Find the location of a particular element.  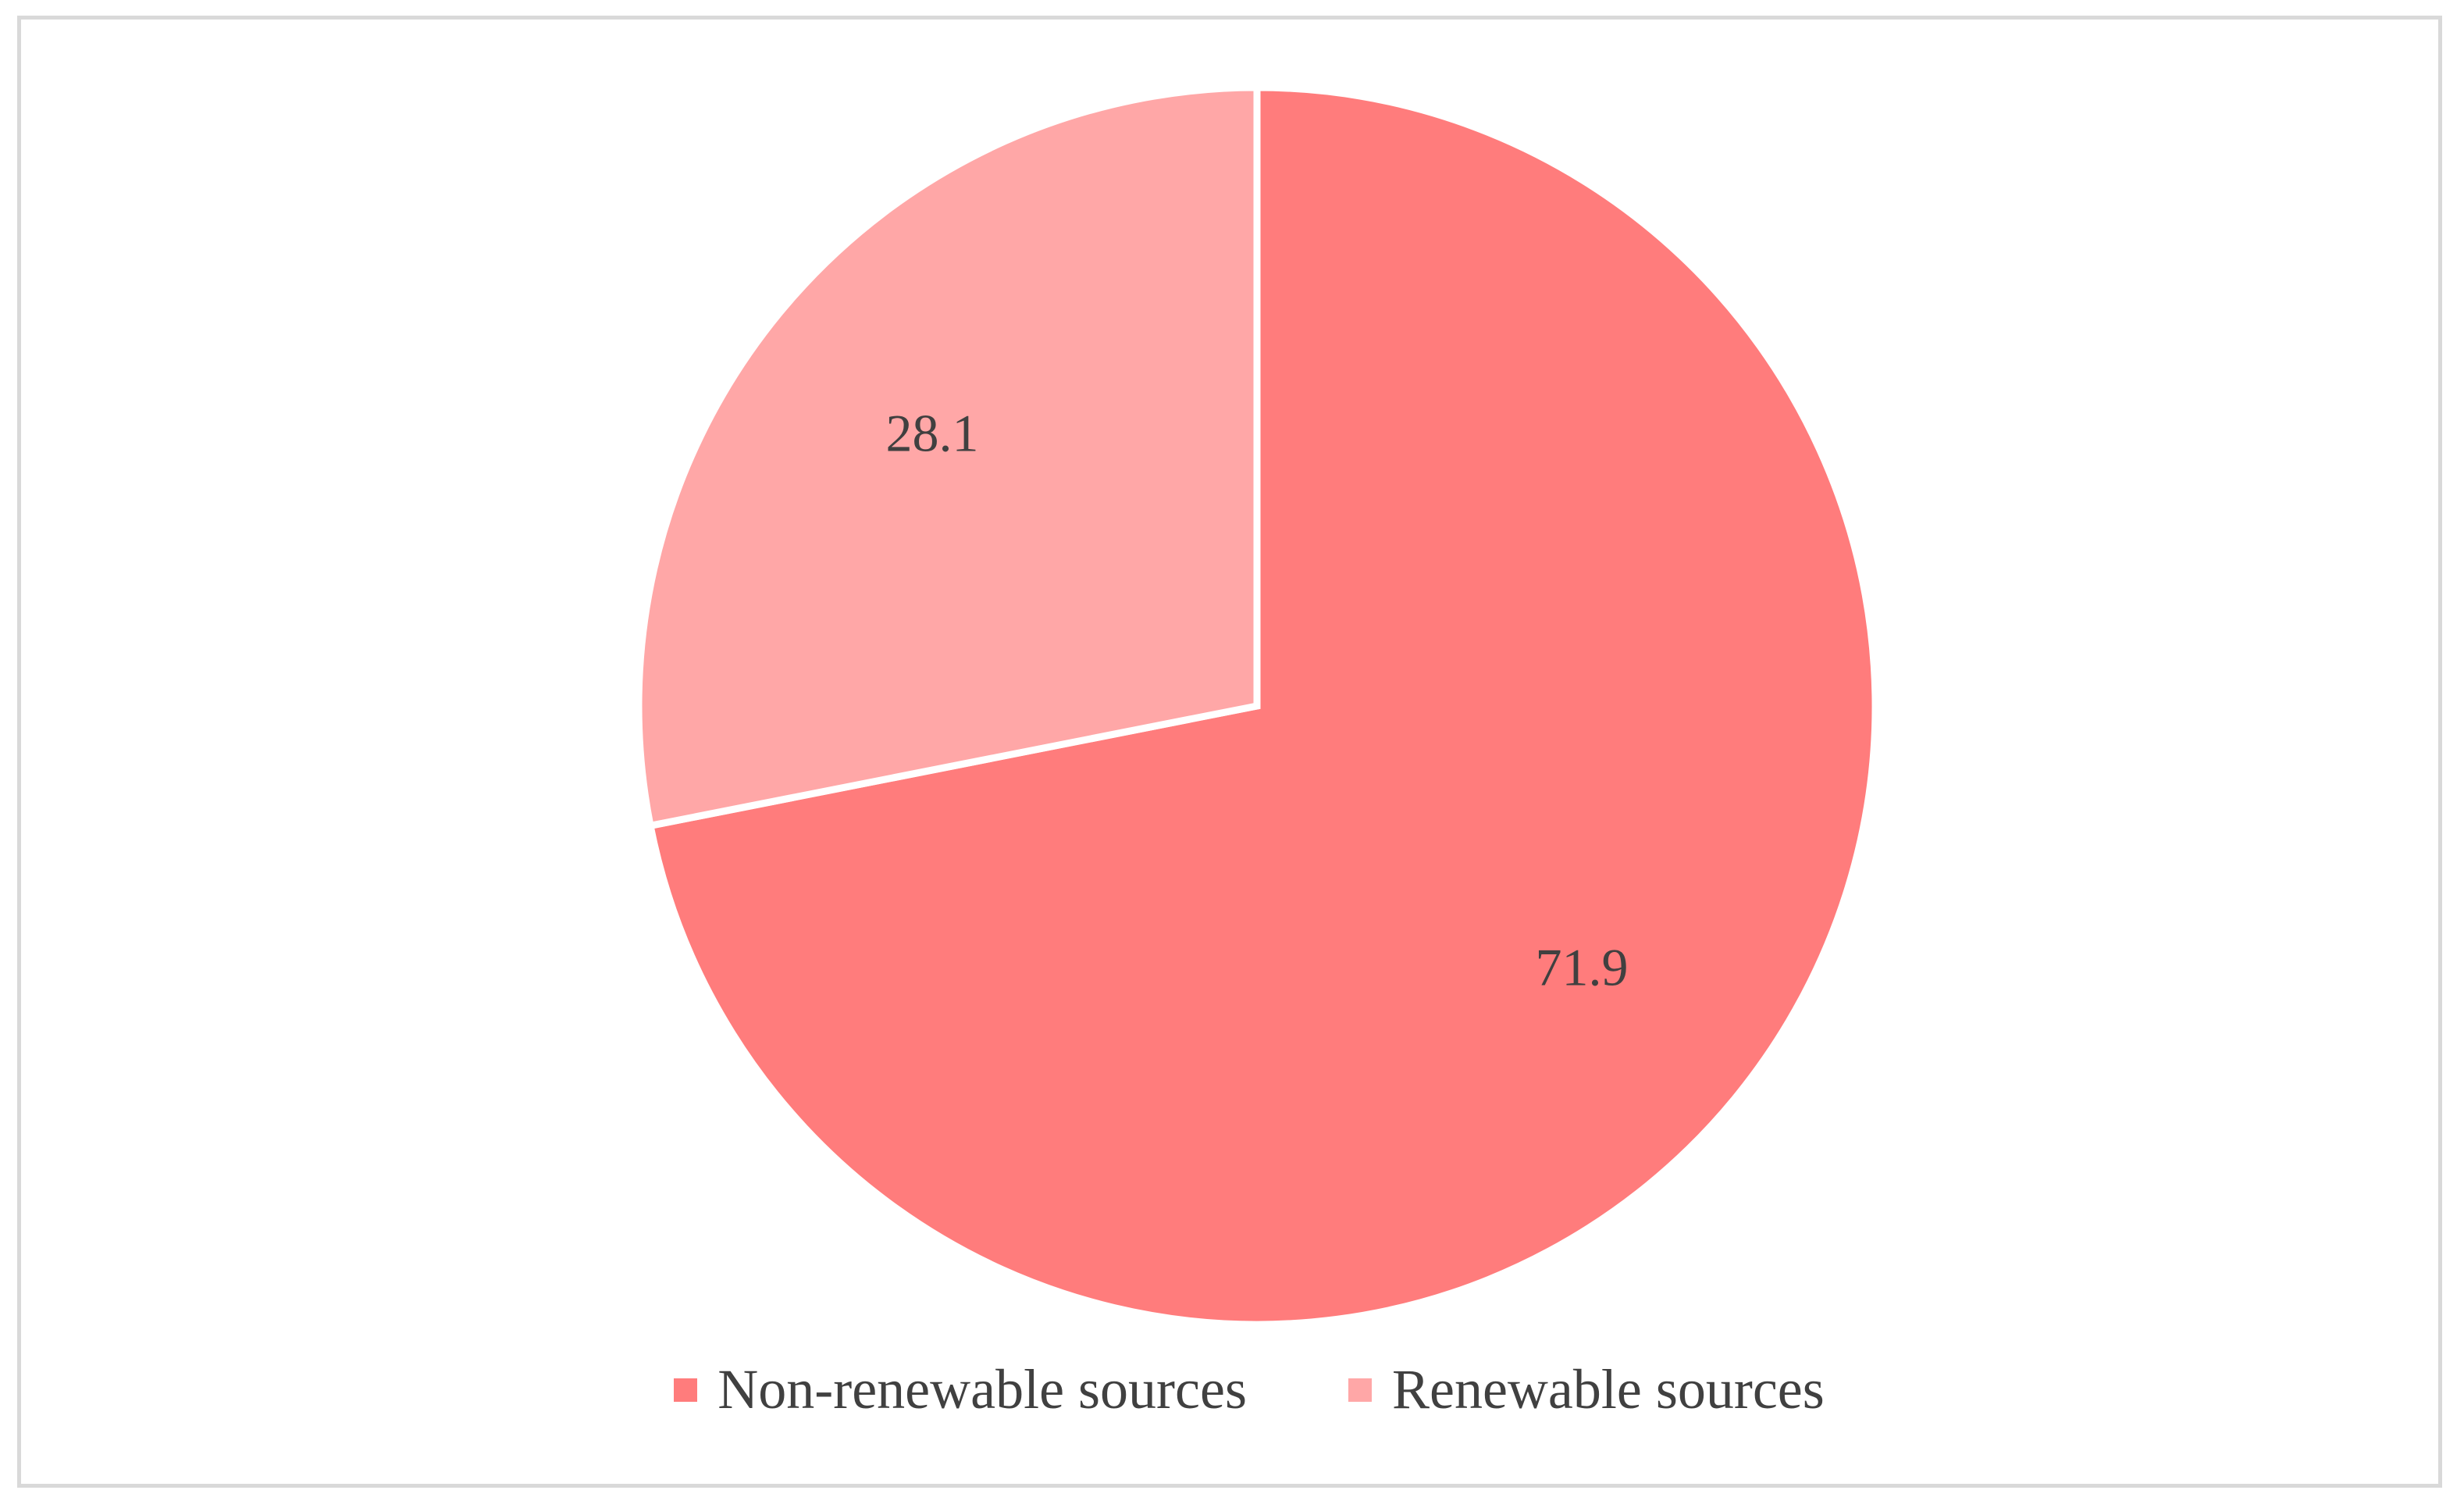

legend-swatch-non-renewable is located at coordinates (686, 1390).